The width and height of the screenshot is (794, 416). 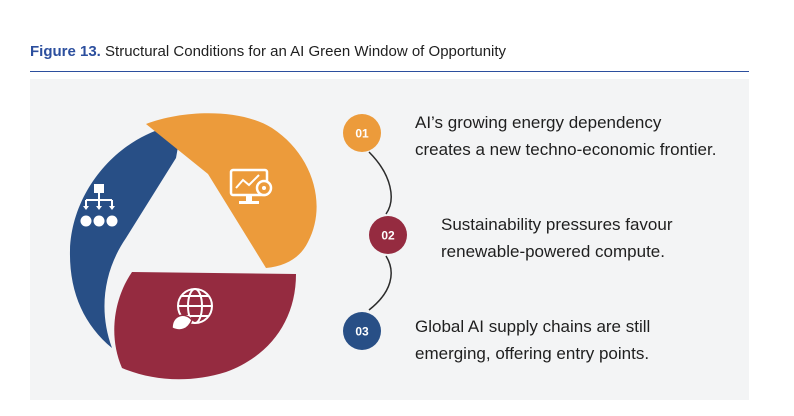 I want to click on network-hierarchy-icon, so click(x=99, y=205).